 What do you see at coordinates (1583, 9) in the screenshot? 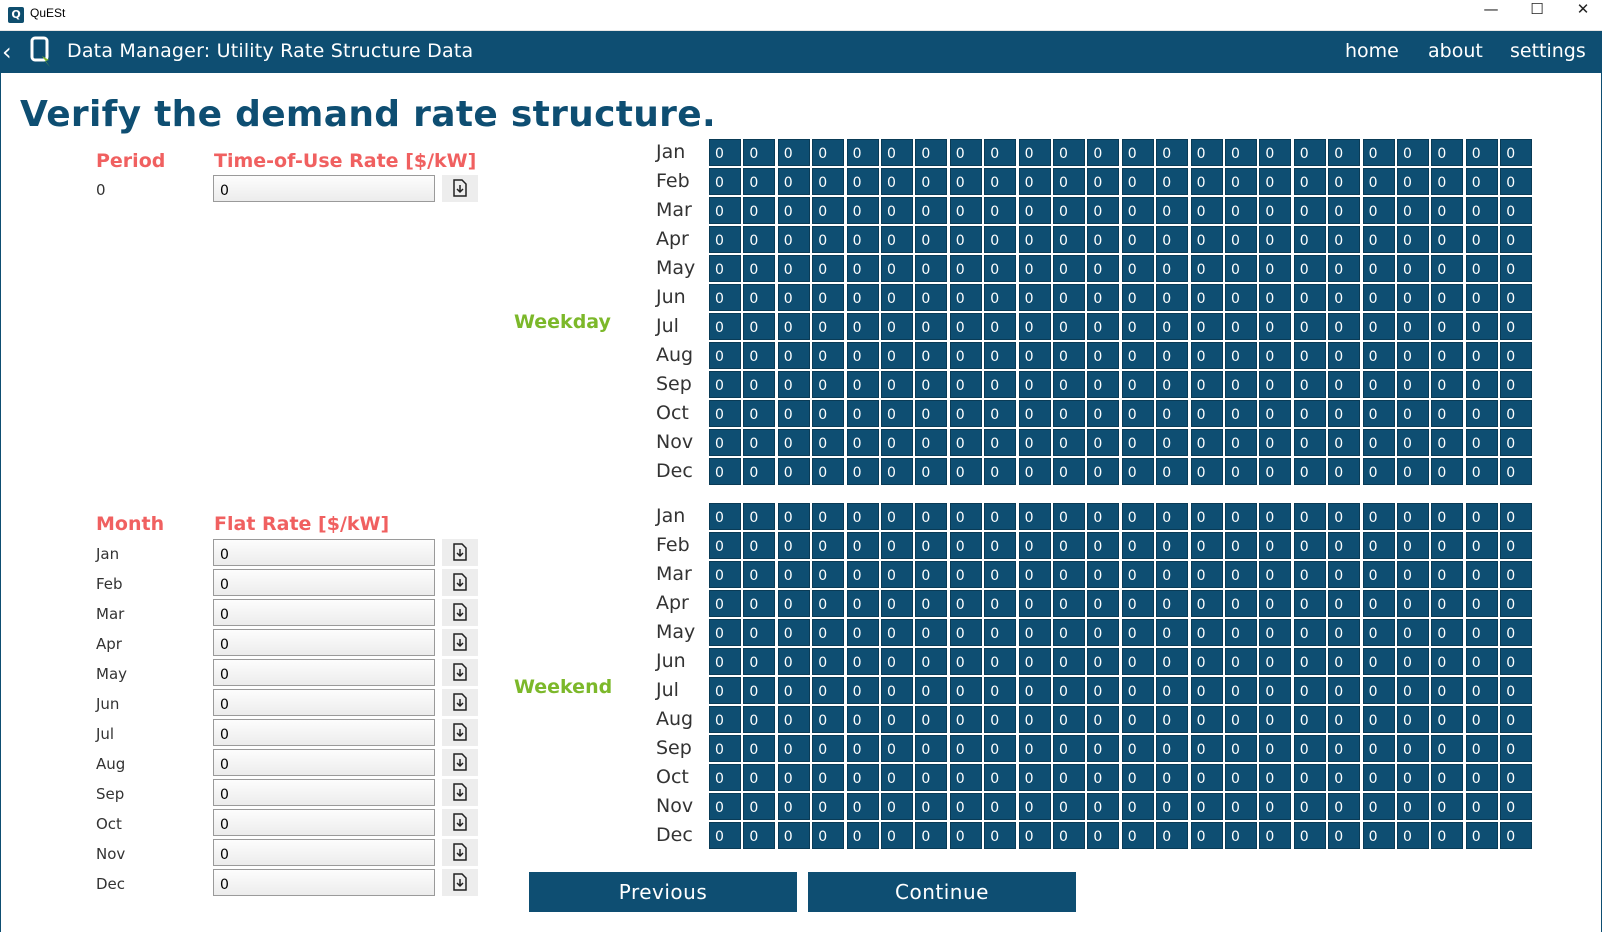
I see `close-icon: ✕` at bounding box center [1583, 9].